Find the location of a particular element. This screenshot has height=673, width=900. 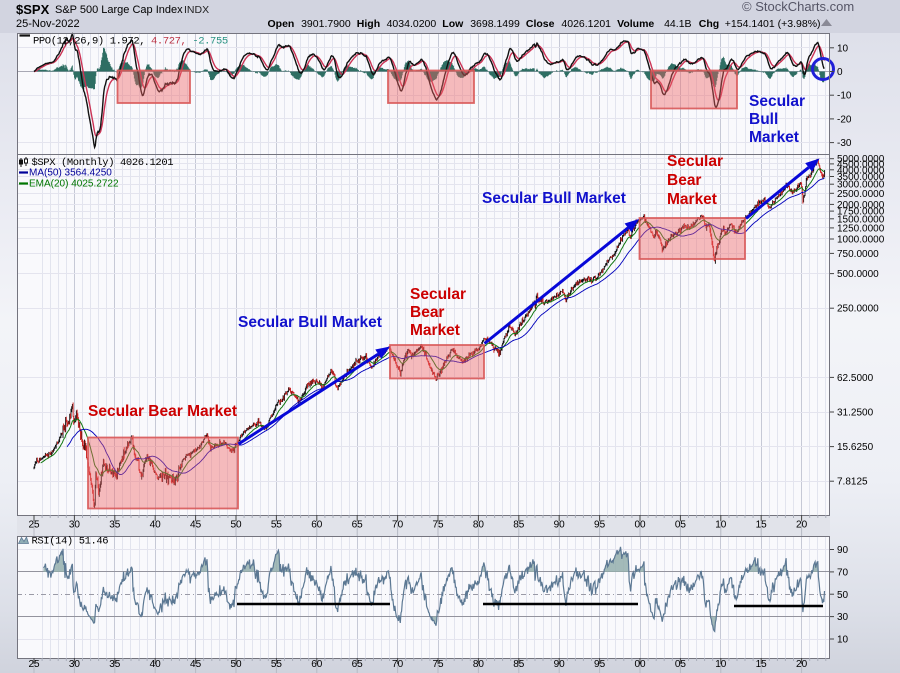

svg-text: MA(50) 3564.4250 is located at coordinates (70, 173).